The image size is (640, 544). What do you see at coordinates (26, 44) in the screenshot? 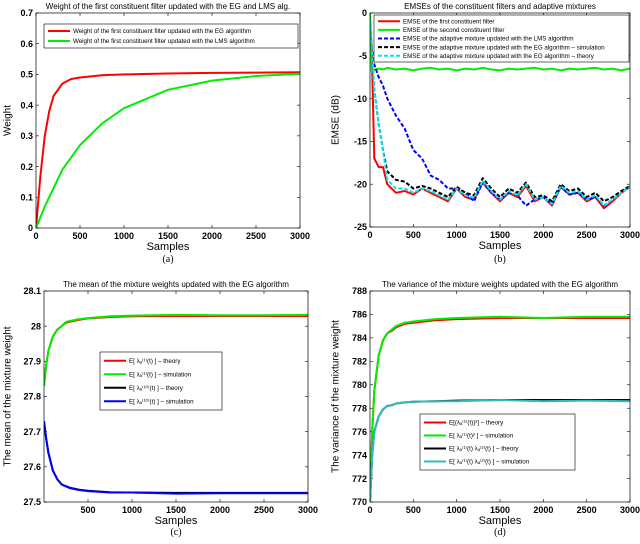
I see `y-tick-label: 0.6` at bounding box center [26, 44].